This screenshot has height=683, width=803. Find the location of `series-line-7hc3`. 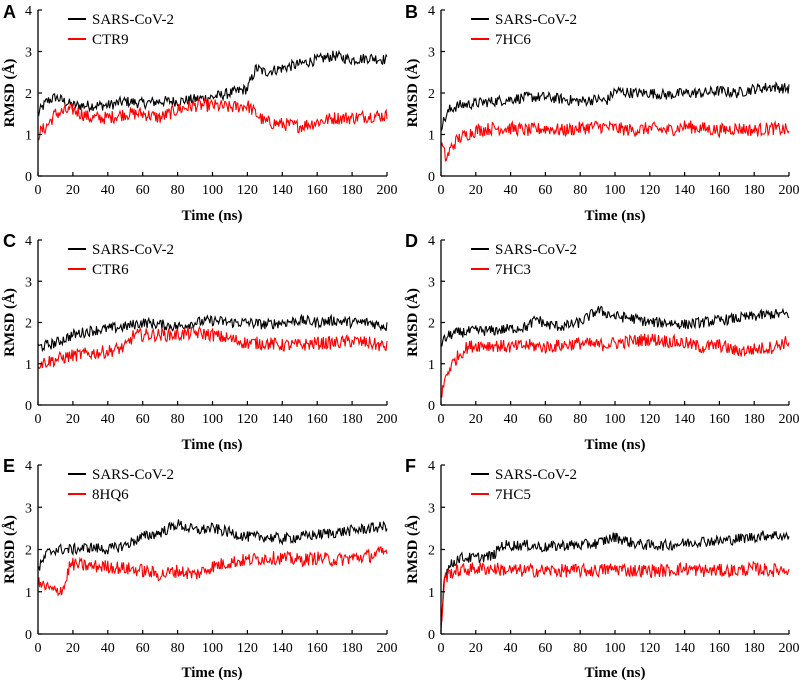

series-line-7hc3 is located at coordinates (615, 366).